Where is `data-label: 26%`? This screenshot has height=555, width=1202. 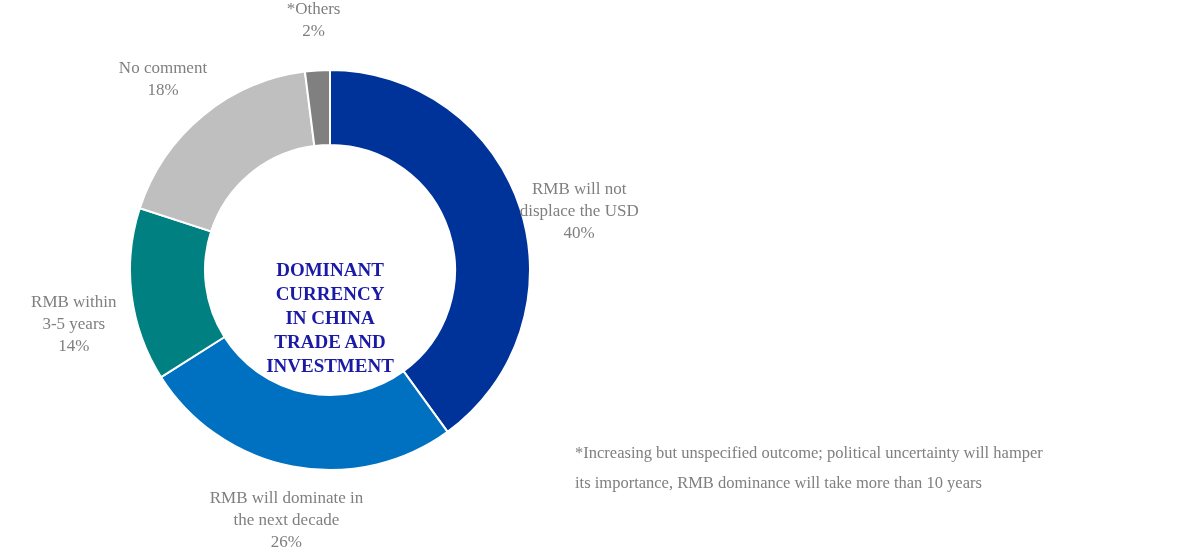
data-label: 26% is located at coordinates (286, 542).